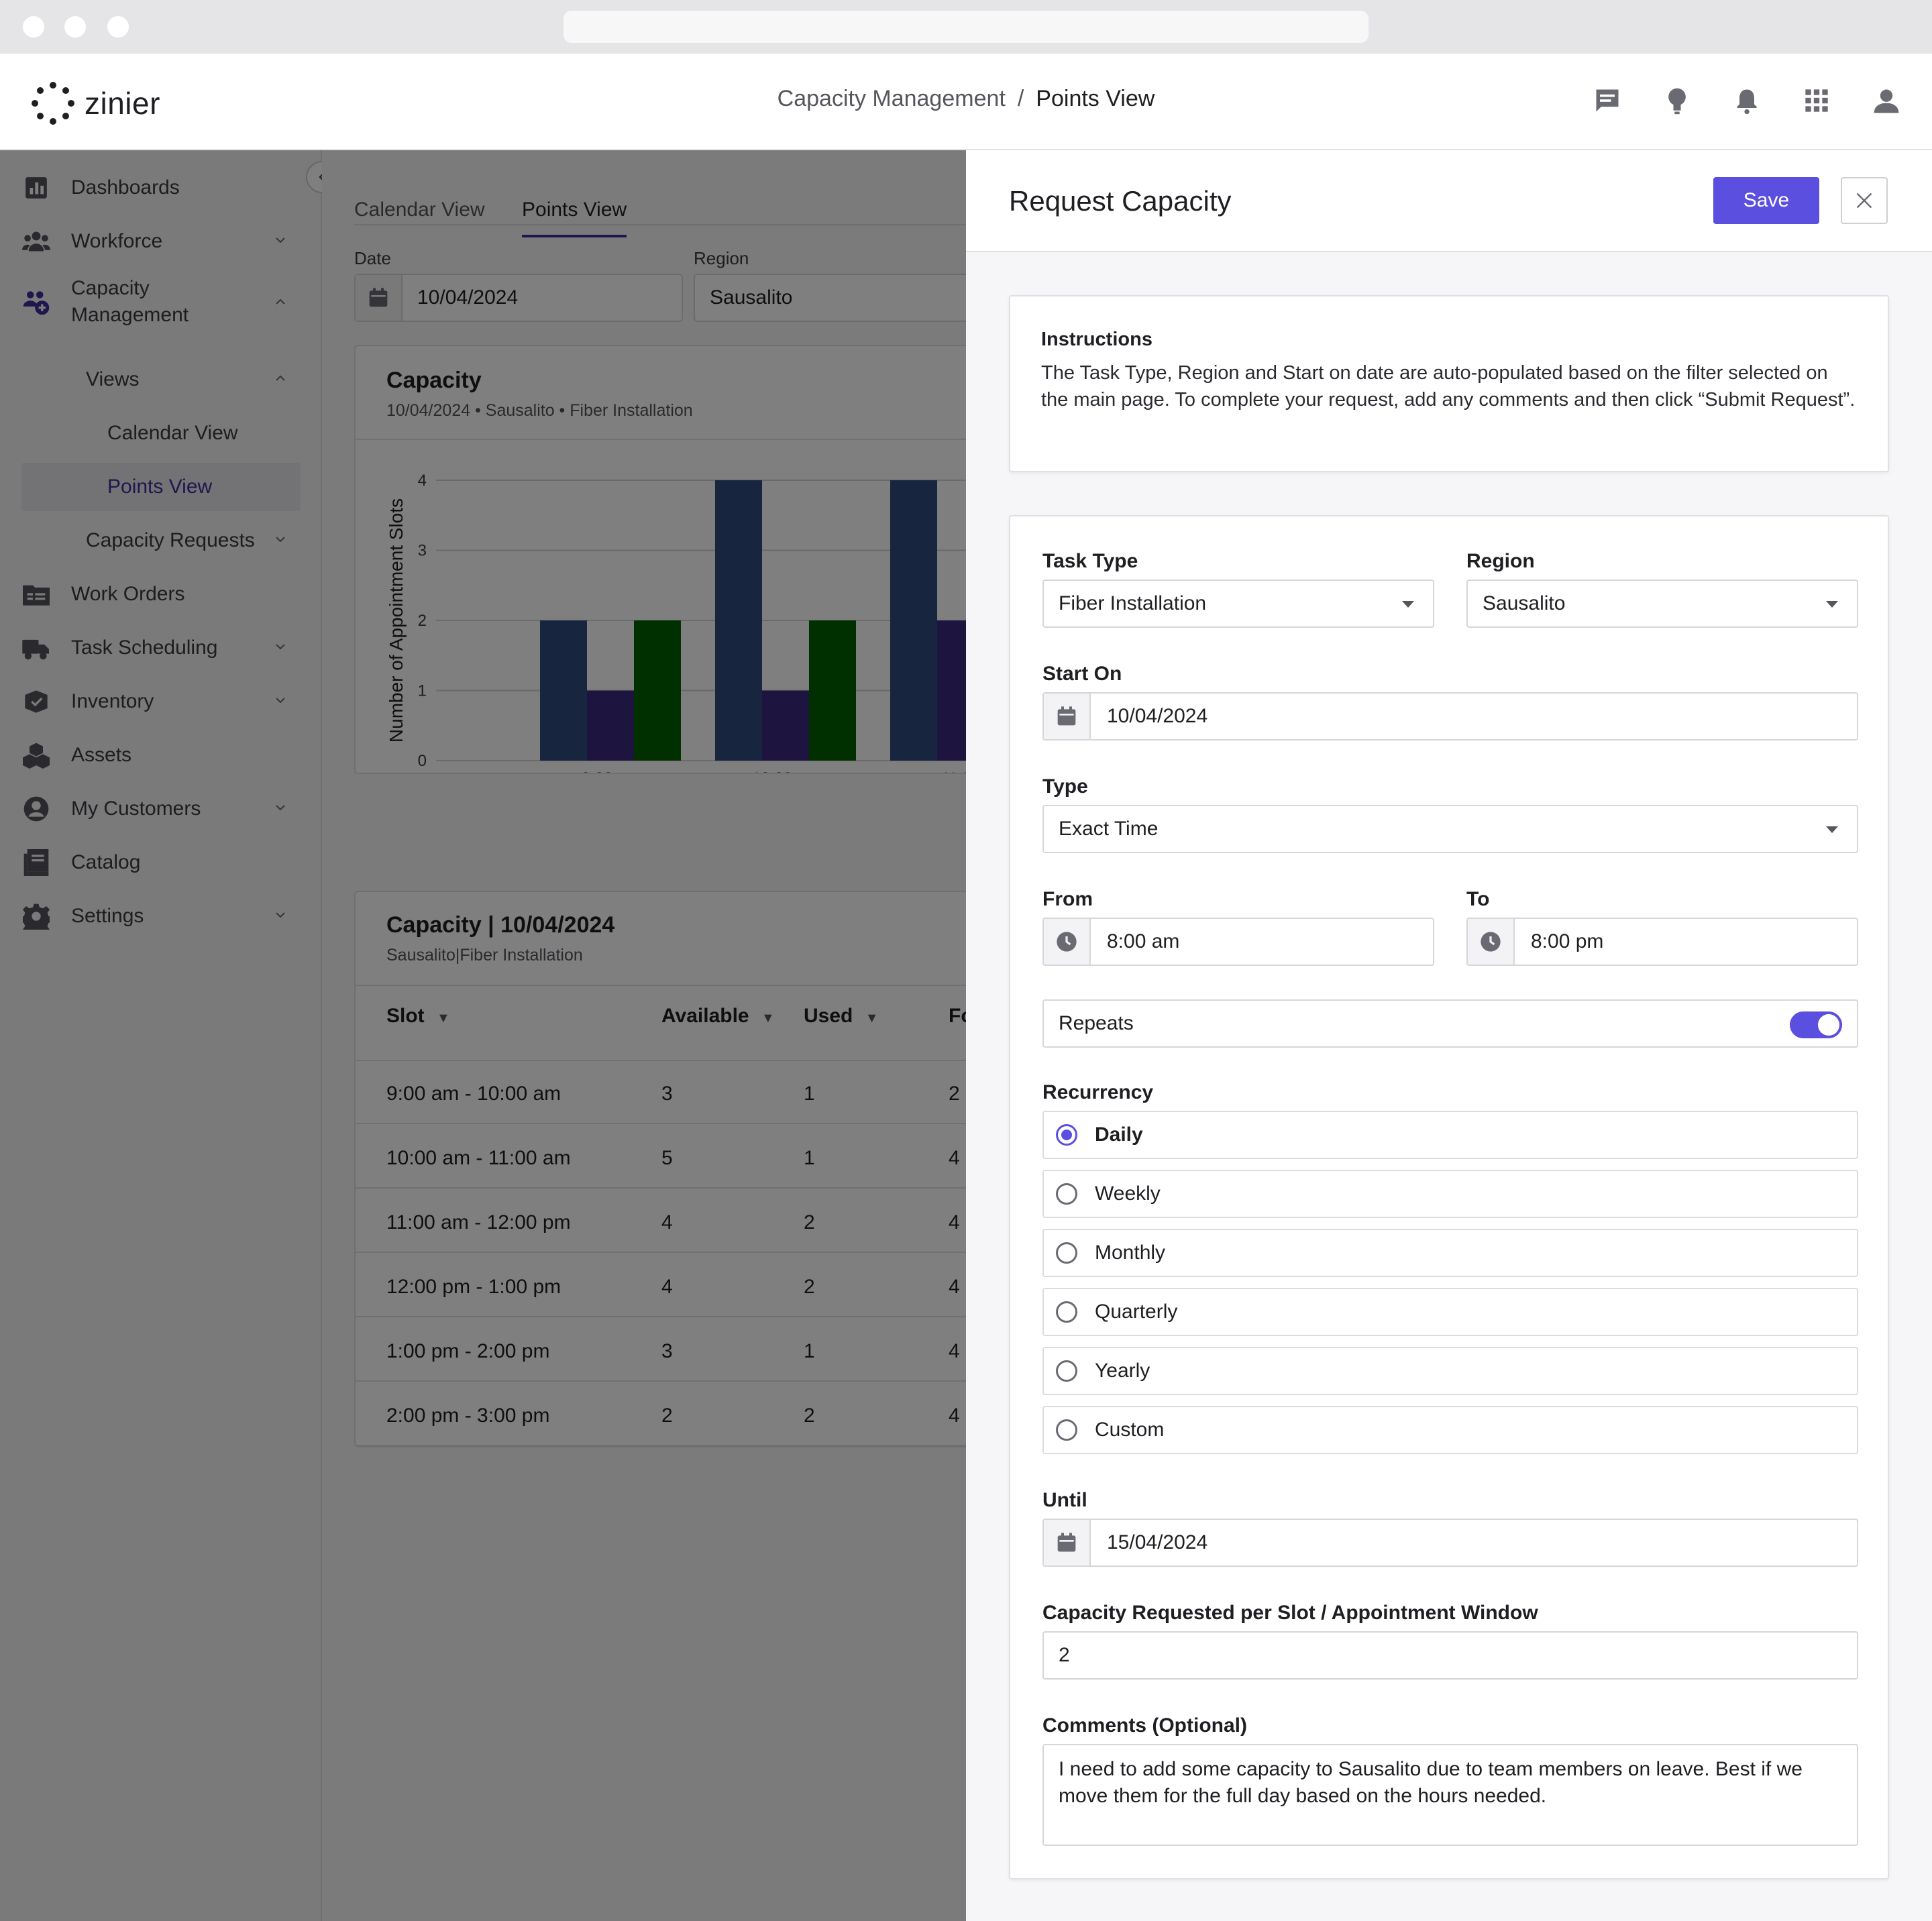 This screenshot has height=1921, width=1932. What do you see at coordinates (1449, 201) in the screenshot?
I see `panel-header: Request Capacity Save` at bounding box center [1449, 201].